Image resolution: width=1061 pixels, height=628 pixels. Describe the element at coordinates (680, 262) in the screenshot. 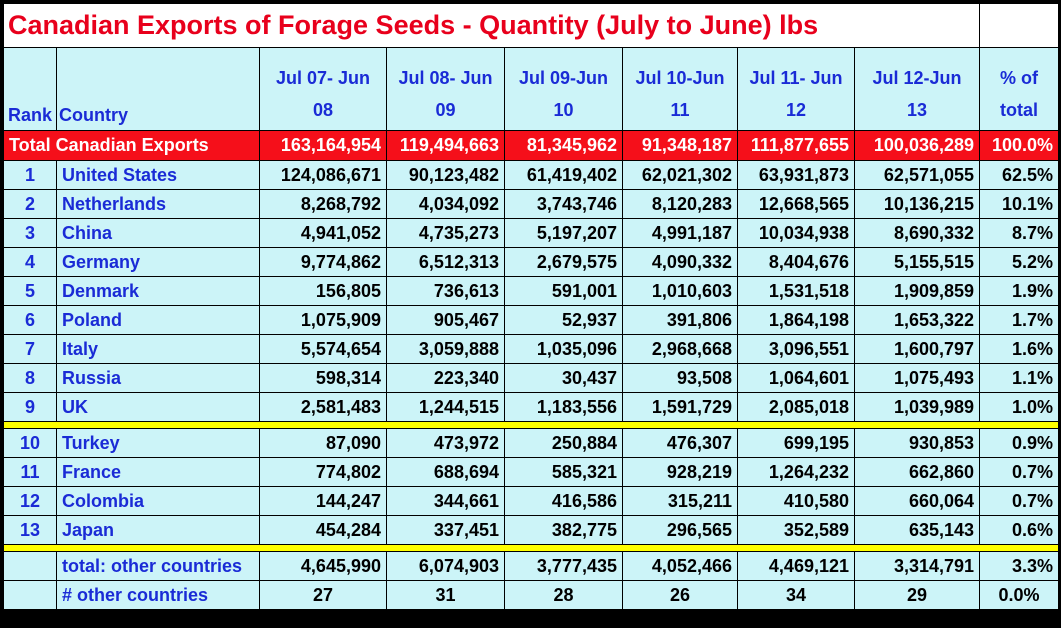

I see `value-cell: 4,090,332` at that location.